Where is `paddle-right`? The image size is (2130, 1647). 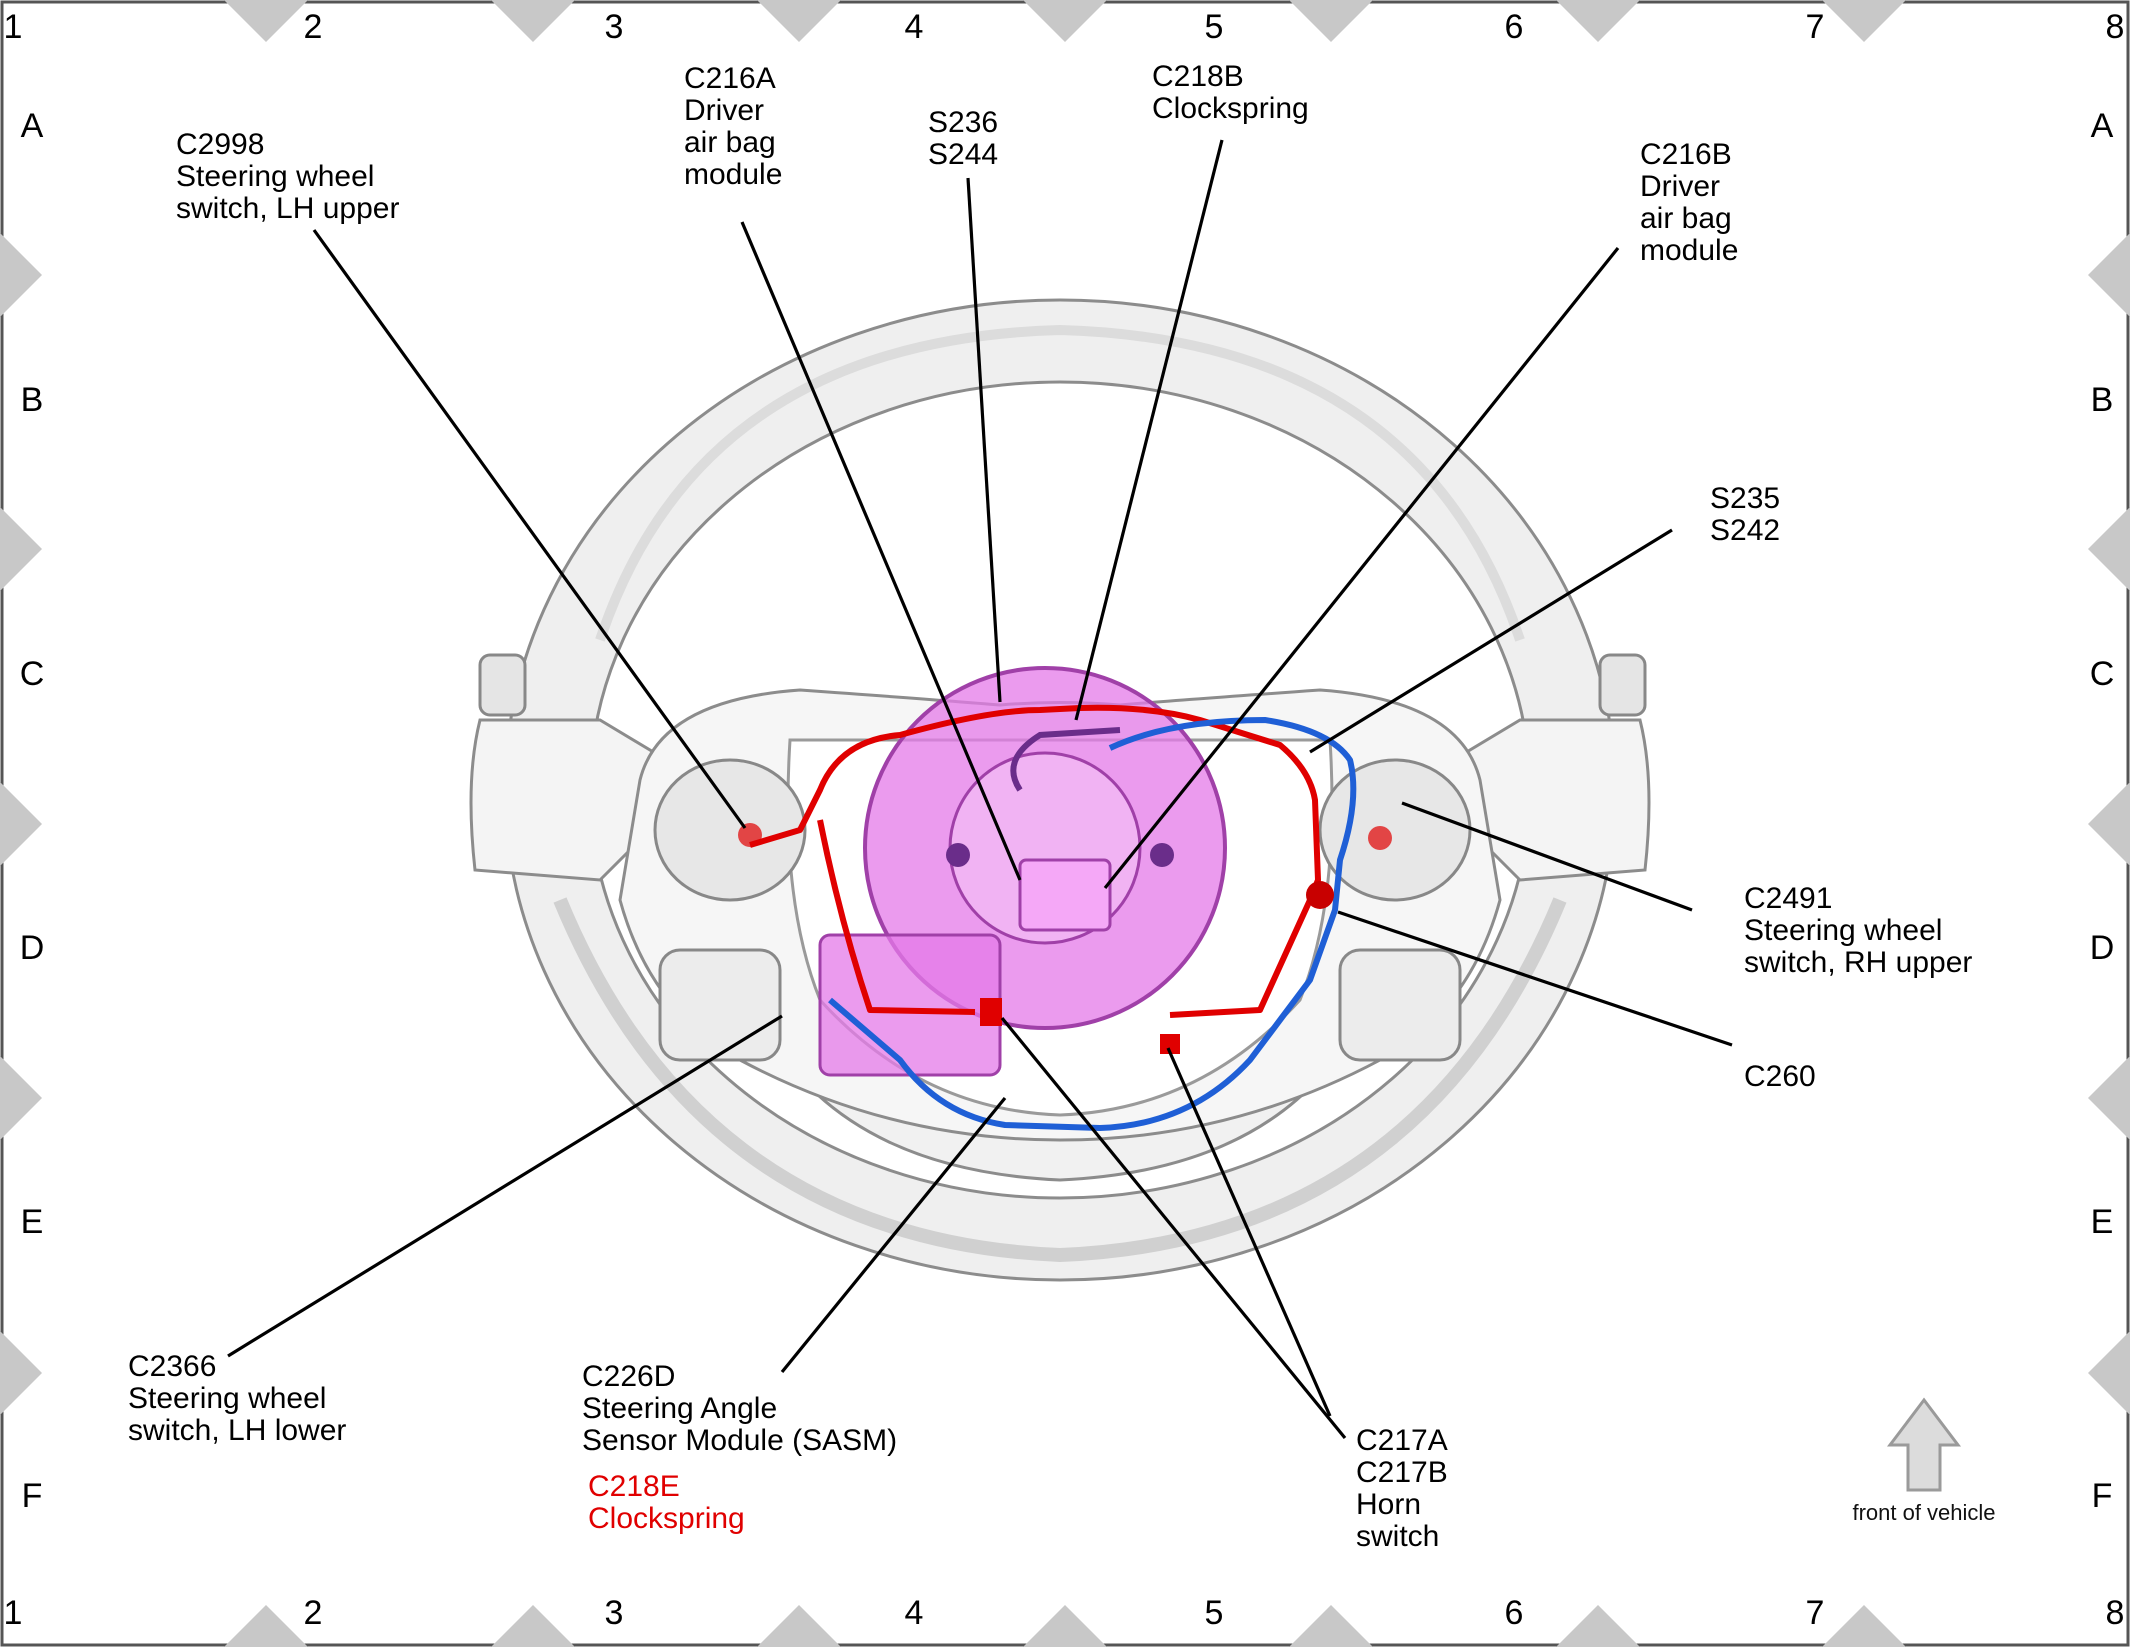 paddle-right is located at coordinates (1622, 685).